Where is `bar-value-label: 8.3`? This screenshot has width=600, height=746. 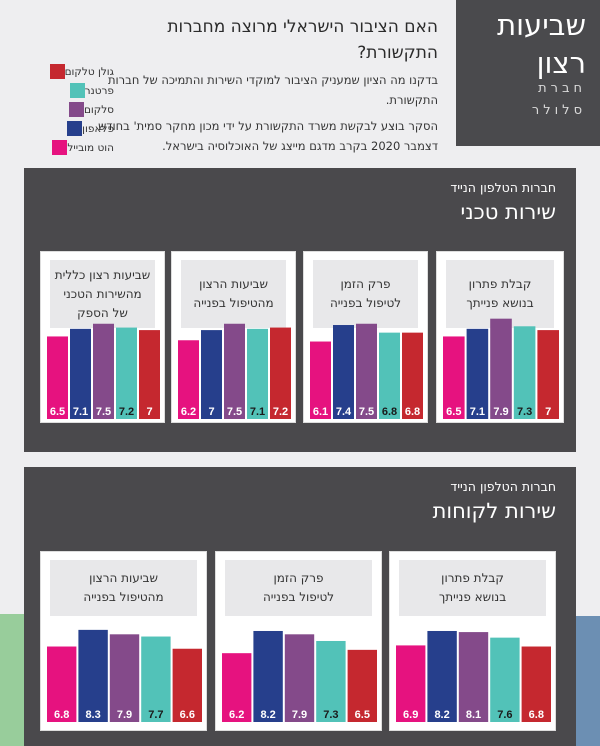
bar-value-label: 8.3 is located at coordinates (92, 715).